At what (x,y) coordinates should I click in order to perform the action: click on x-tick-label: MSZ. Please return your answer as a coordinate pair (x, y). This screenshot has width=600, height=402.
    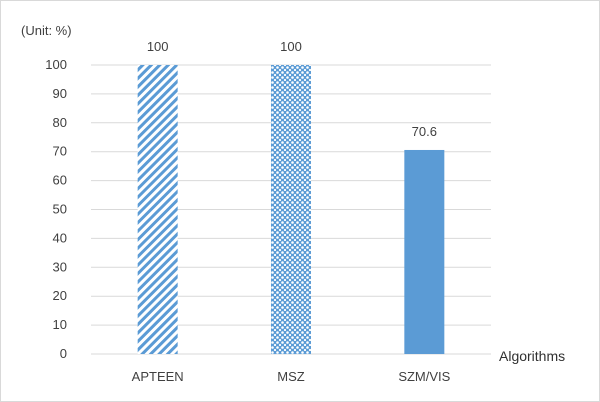
    Looking at the image, I should click on (291, 376).